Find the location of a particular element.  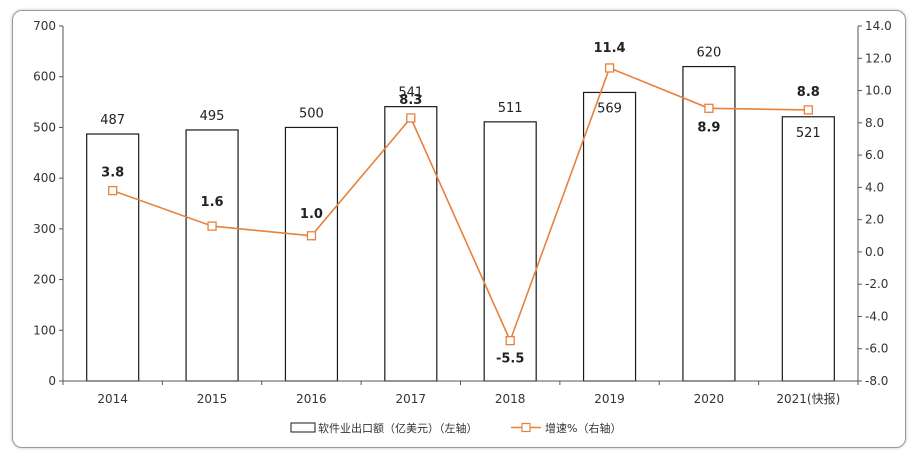

right-axis-tick-label: 10.0 is located at coordinates (878, 91).